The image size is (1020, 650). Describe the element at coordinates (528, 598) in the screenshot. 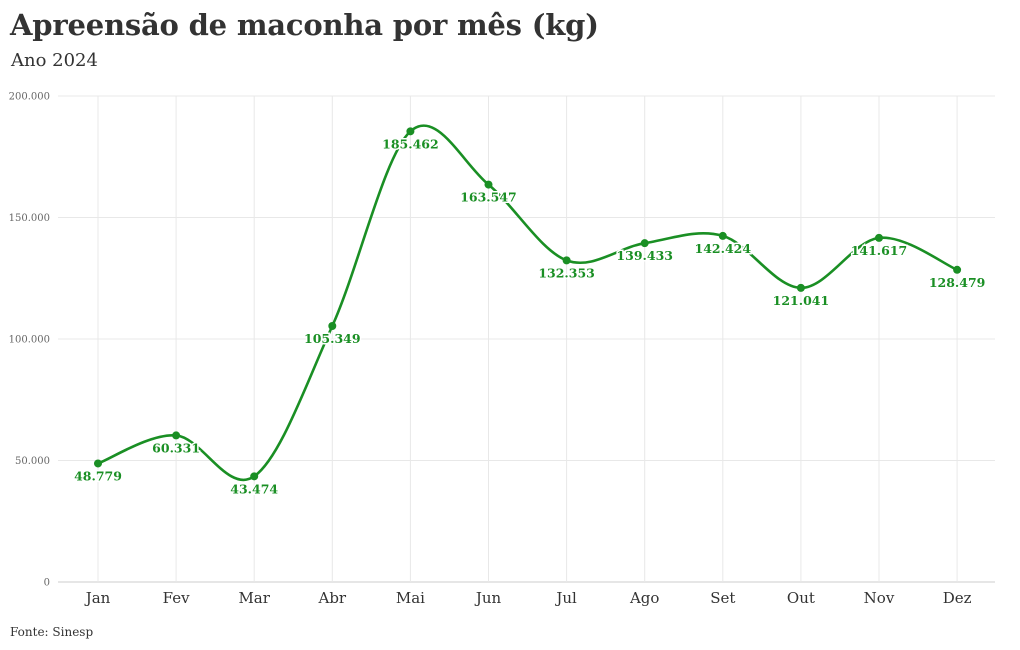

I see `x-axis-ticks: Jan Fev Mar Abr Mai Jun Jul Ago Set Out Nov Dez` at that location.